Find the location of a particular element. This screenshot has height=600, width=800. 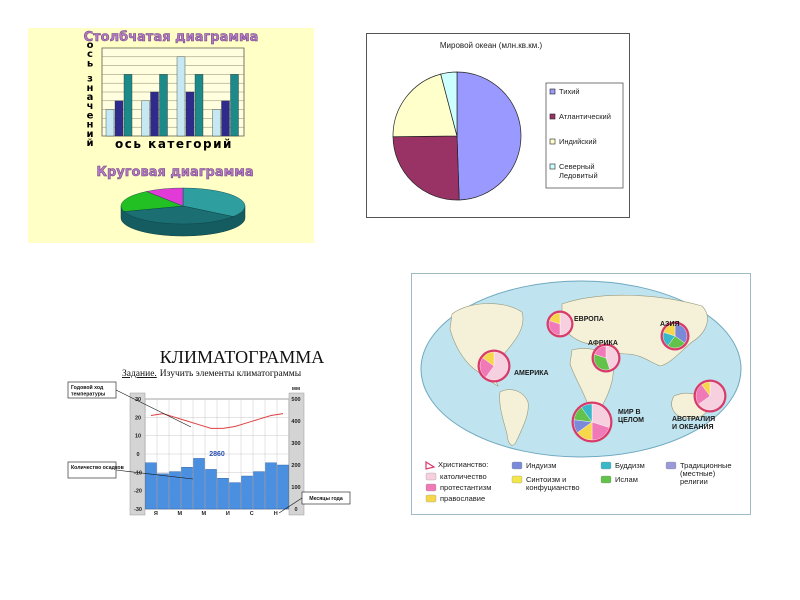

ocean-pie-title: Мировой океан (млн.кв.км.) is located at coordinates (491, 45).